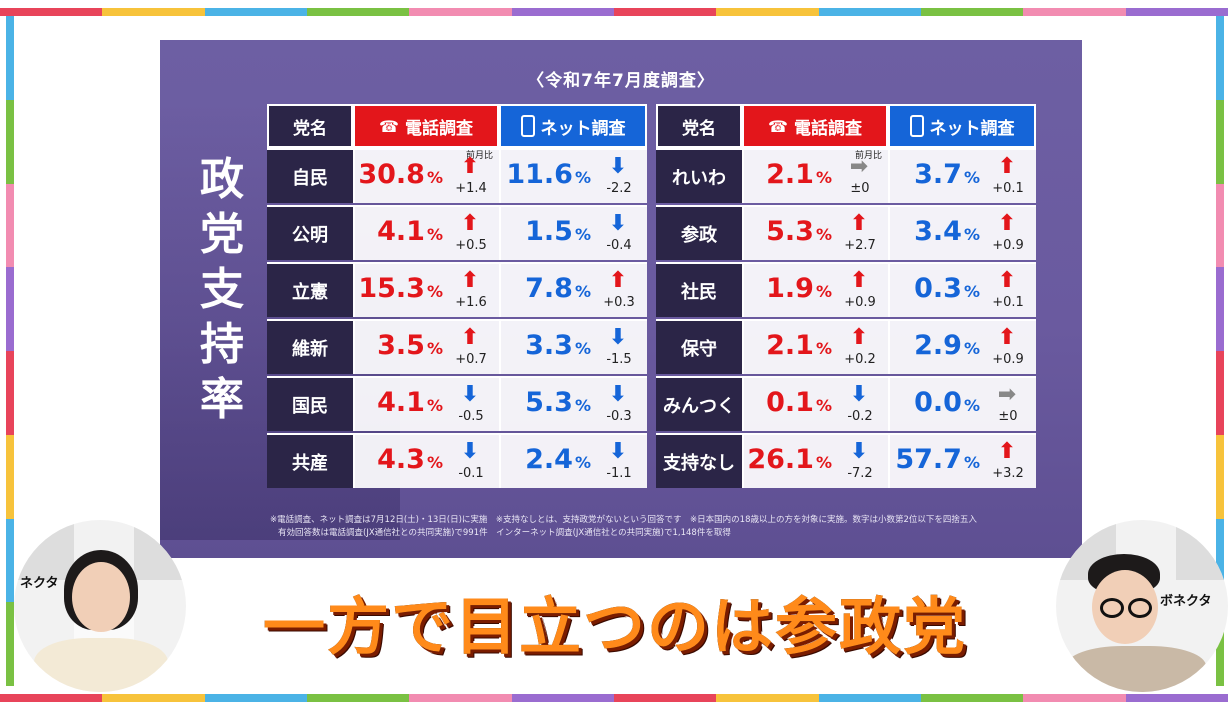 The height and width of the screenshot is (702, 1228). Describe the element at coordinates (799, 231) in the screenshot. I see `phone-percent: 5.3%` at that location.